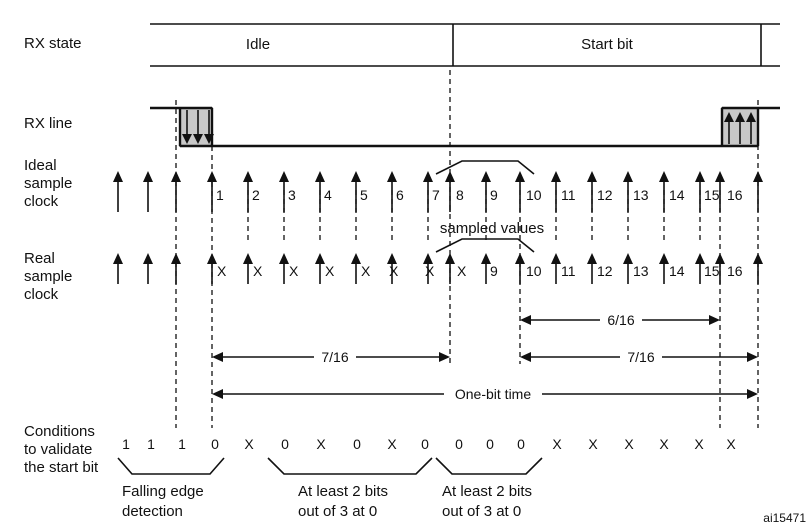 The image size is (812, 527). Describe the element at coordinates (152, 511) in the screenshot. I see `falling-edge-label-2: detection` at that location.